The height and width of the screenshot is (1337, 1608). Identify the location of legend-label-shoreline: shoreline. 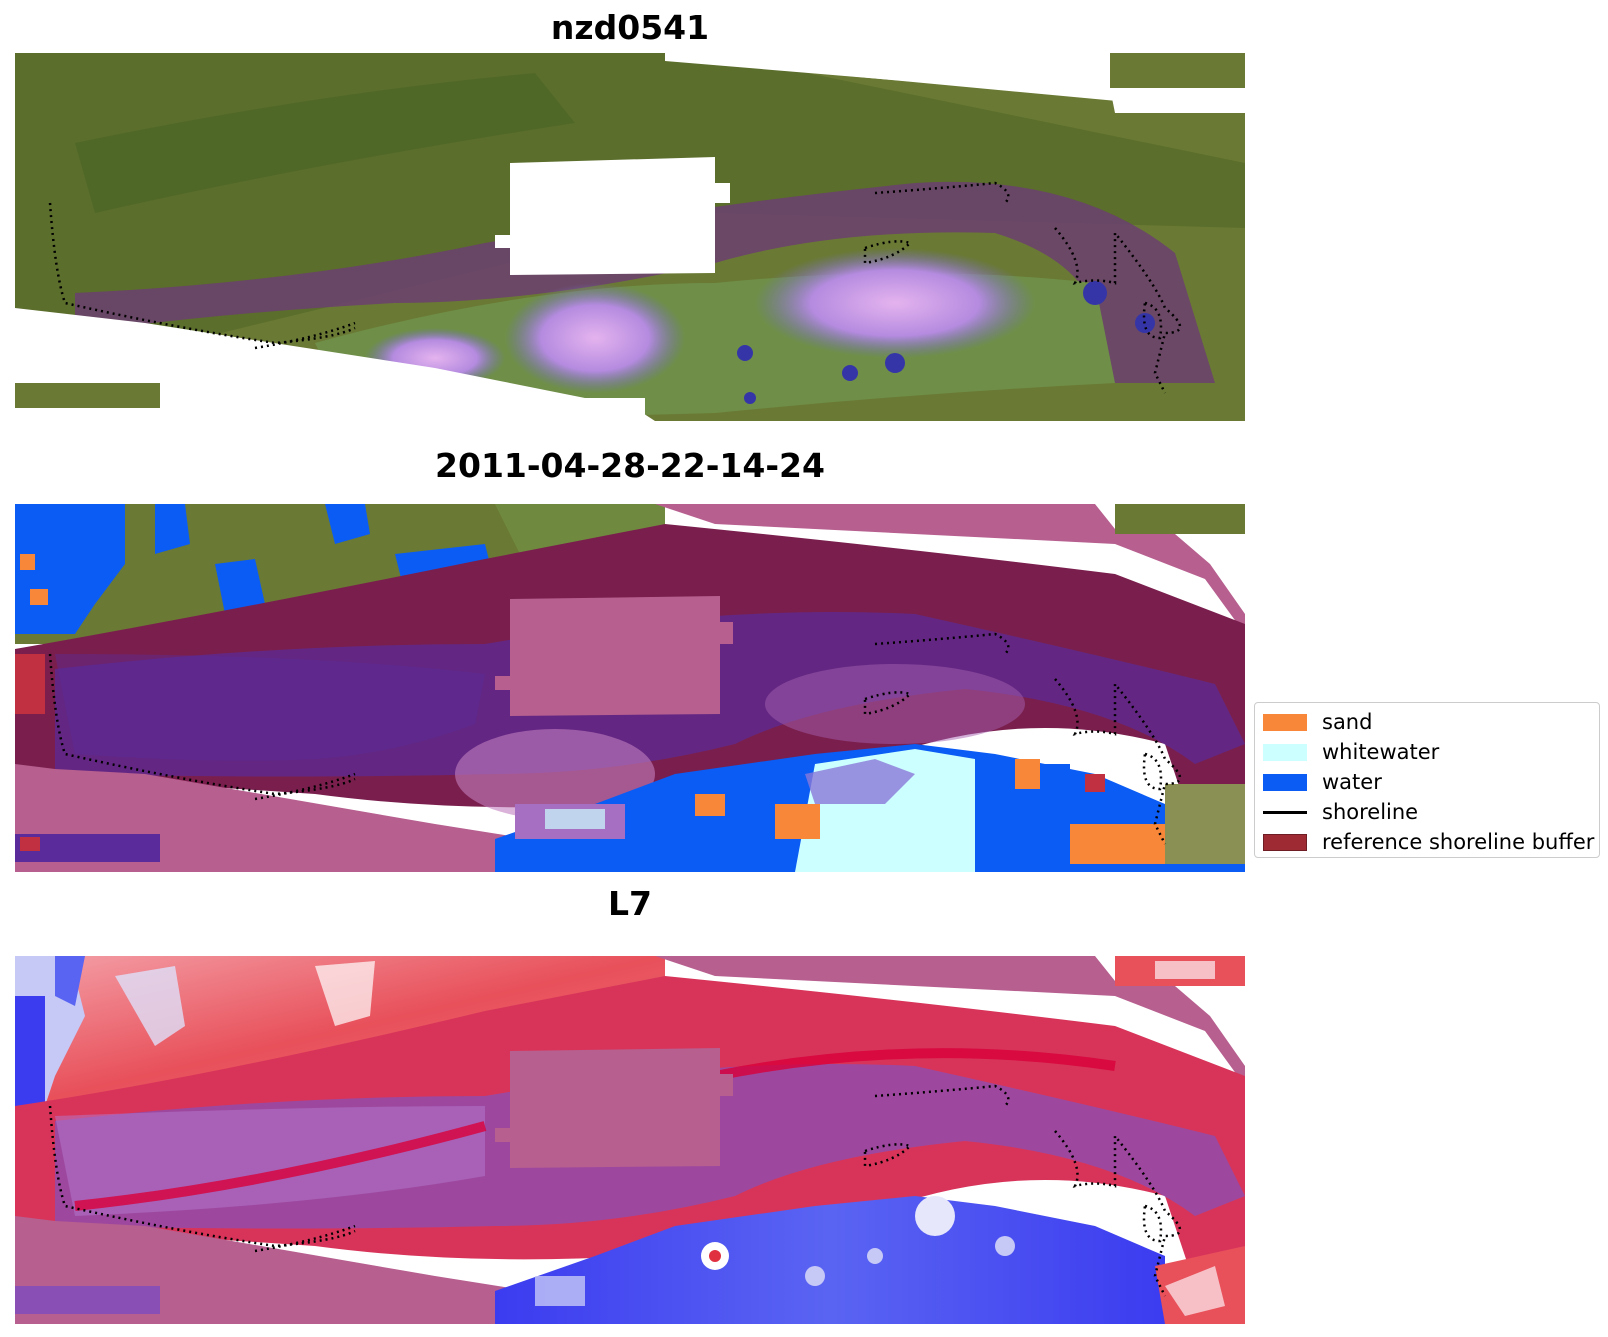
(1370, 812).